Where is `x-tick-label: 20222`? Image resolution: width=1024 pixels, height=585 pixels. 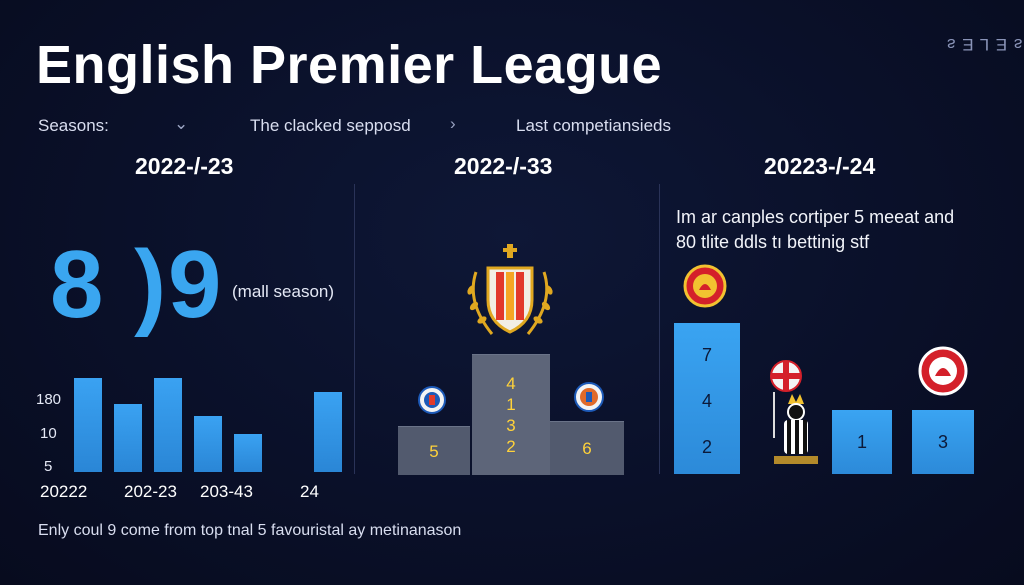
x-tick-label: 20222 is located at coordinates (64, 491).